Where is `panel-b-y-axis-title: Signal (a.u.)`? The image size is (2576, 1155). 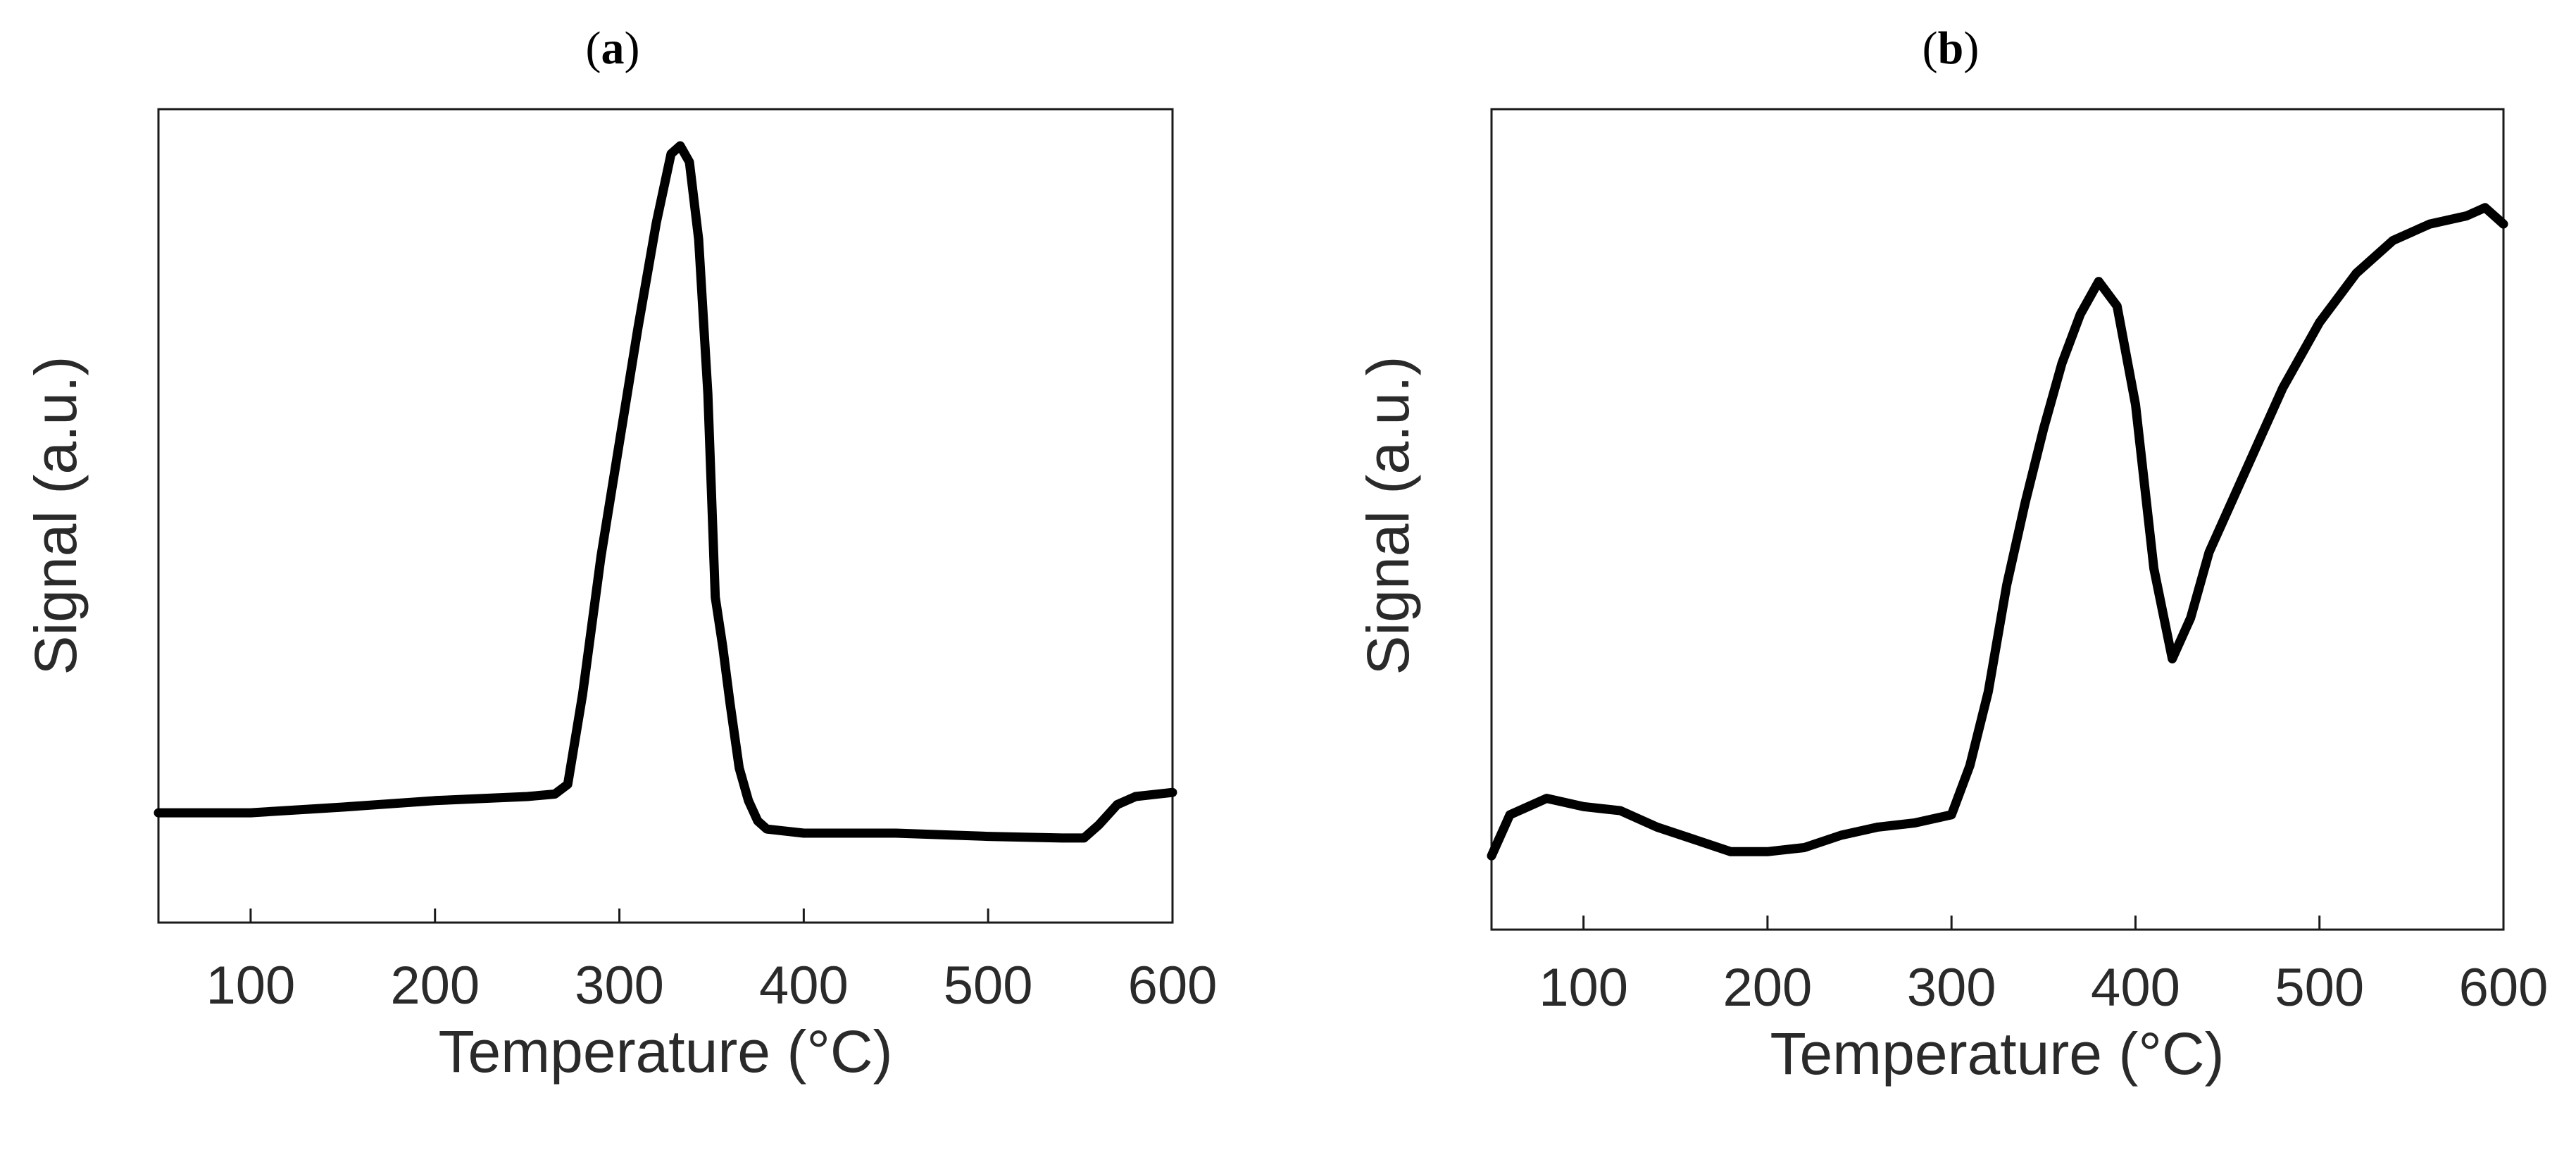 panel-b-y-axis-title: Signal (a.u.) is located at coordinates (1388, 515).